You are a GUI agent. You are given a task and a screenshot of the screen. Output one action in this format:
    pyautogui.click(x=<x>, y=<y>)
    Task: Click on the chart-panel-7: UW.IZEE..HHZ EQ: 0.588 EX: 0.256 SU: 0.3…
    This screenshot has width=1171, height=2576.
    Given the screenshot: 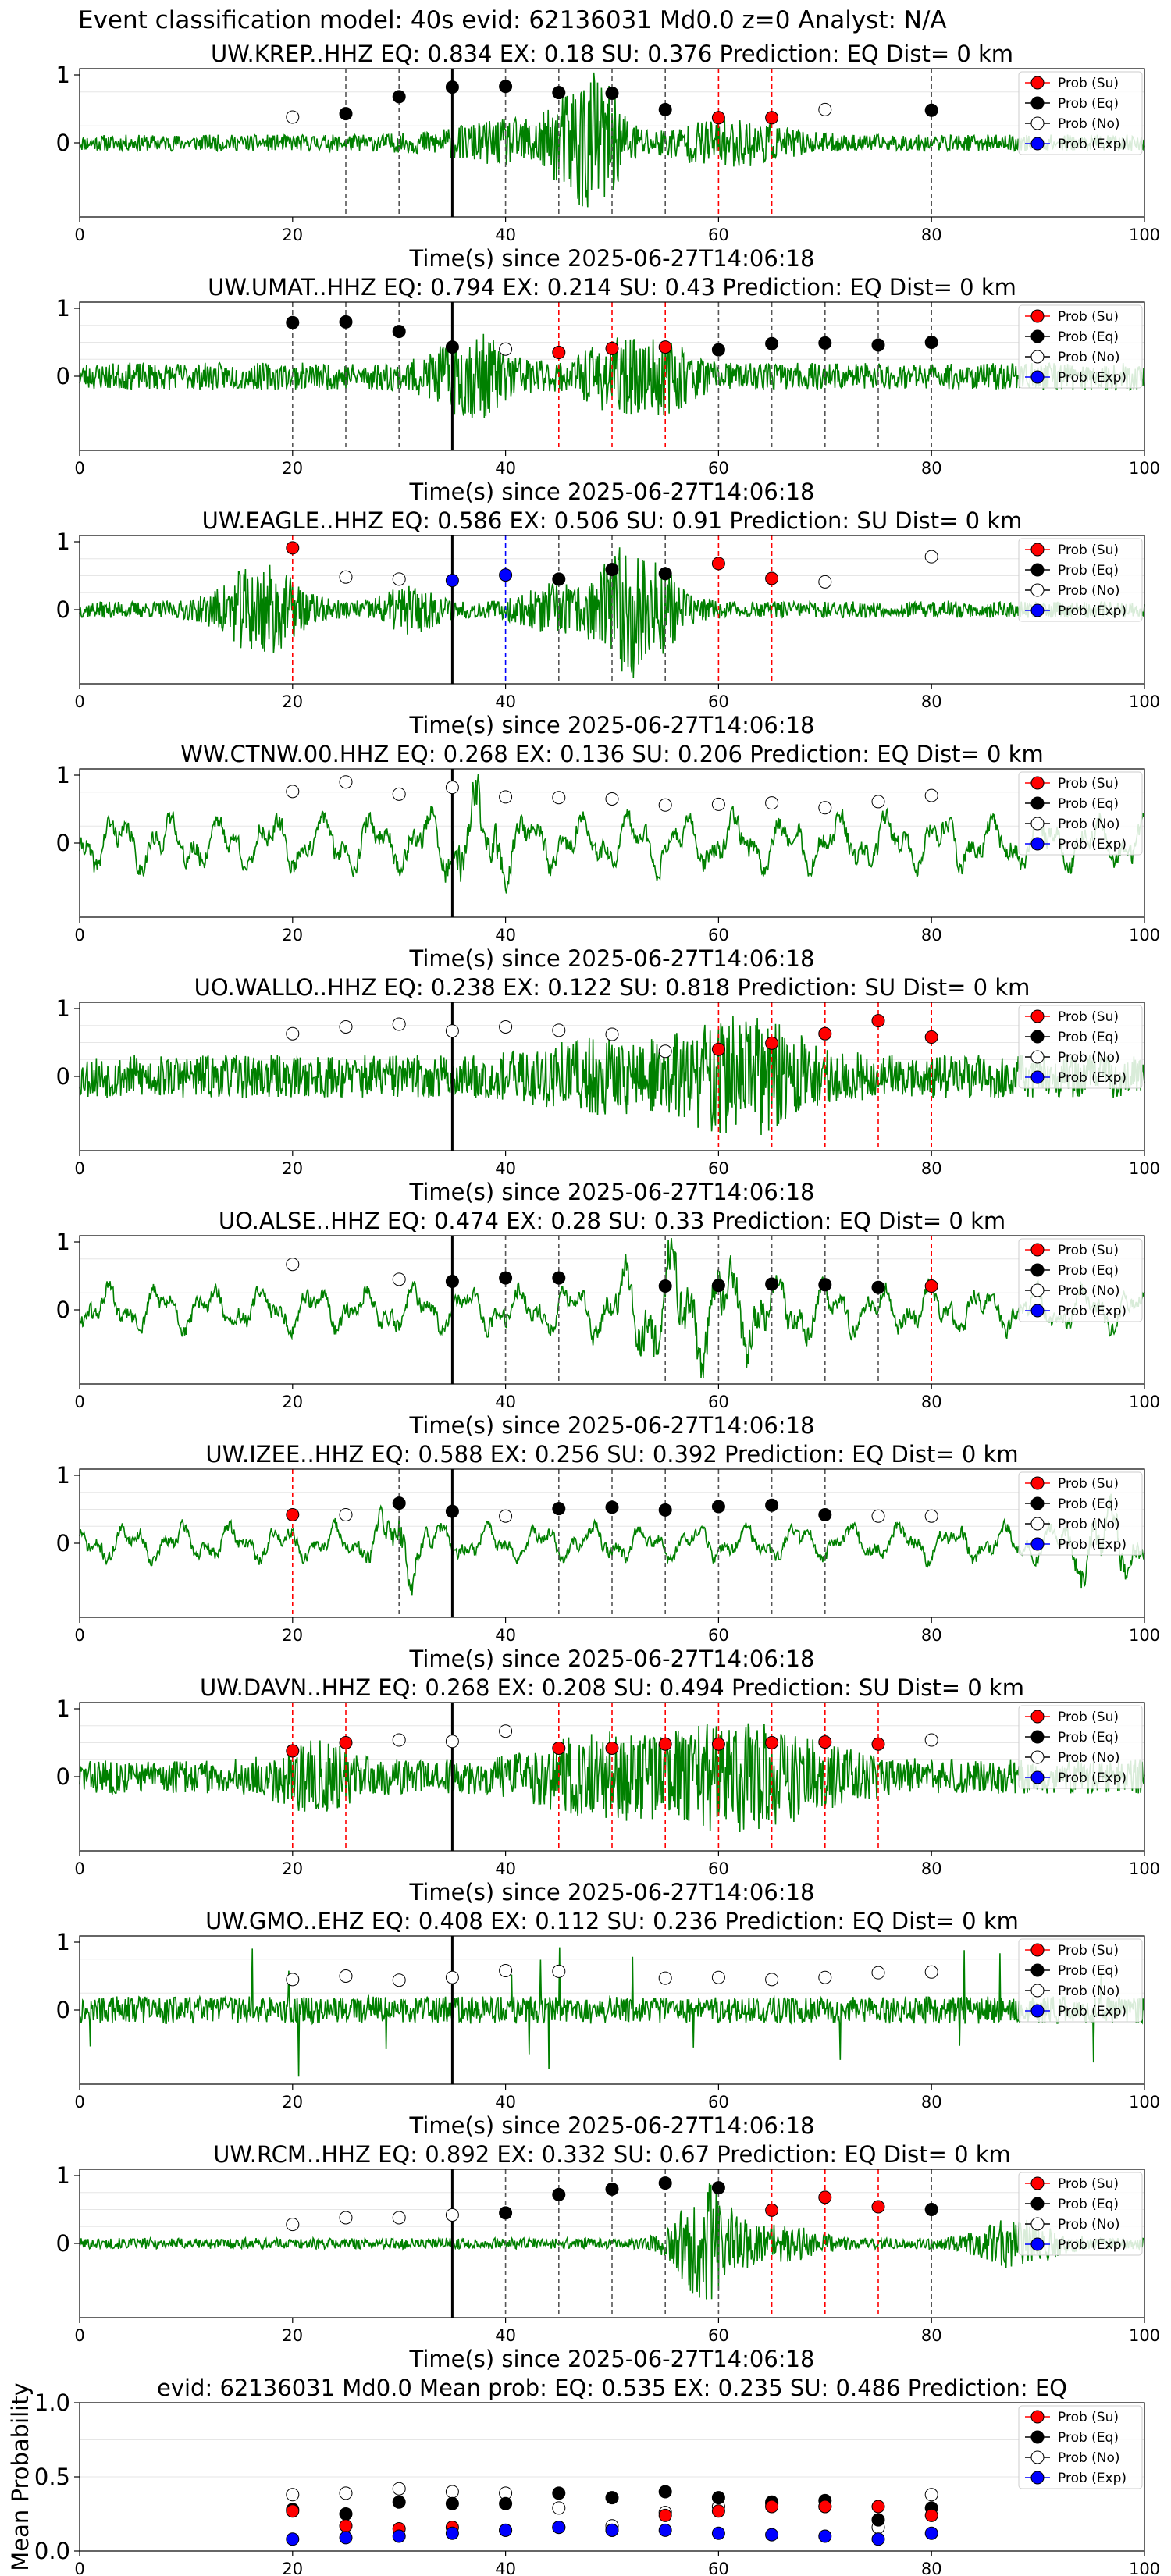 What is the action you would take?
    pyautogui.click(x=608, y=1556)
    